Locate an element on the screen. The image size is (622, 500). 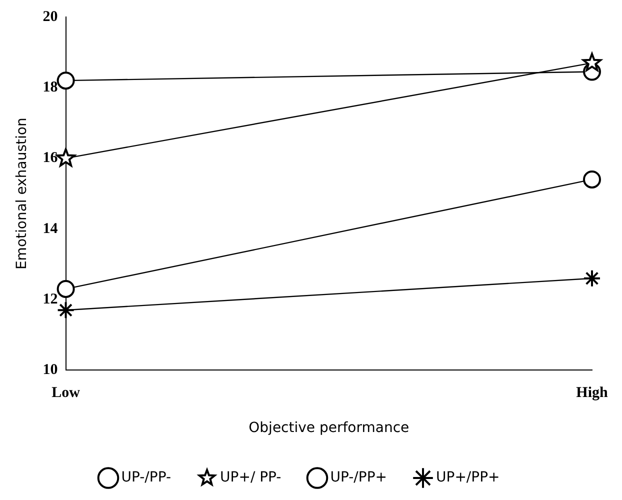
y-axis-title: Emotional exhaustion is located at coordinates (22, 194).